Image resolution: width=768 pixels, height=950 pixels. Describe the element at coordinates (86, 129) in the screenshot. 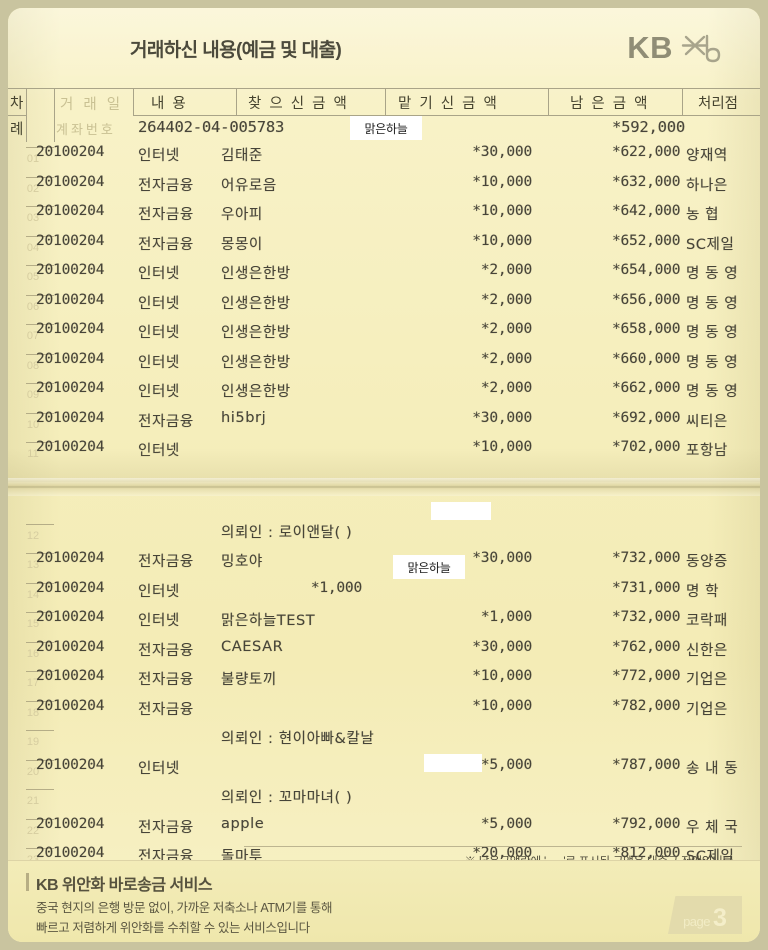

I see `column-header-account-no: 계좌번호` at that location.